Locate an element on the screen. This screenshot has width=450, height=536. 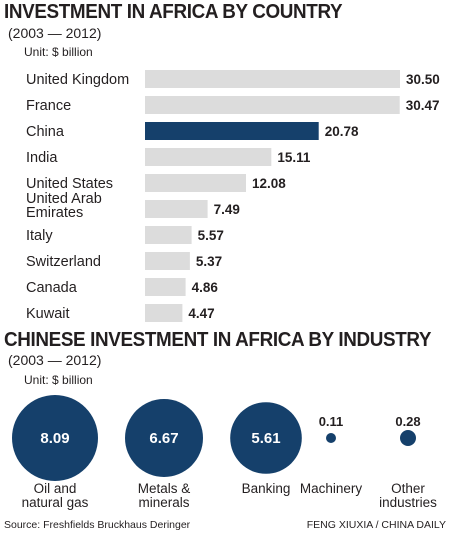
value-label-italy: 5.57 is located at coordinates (211, 235).